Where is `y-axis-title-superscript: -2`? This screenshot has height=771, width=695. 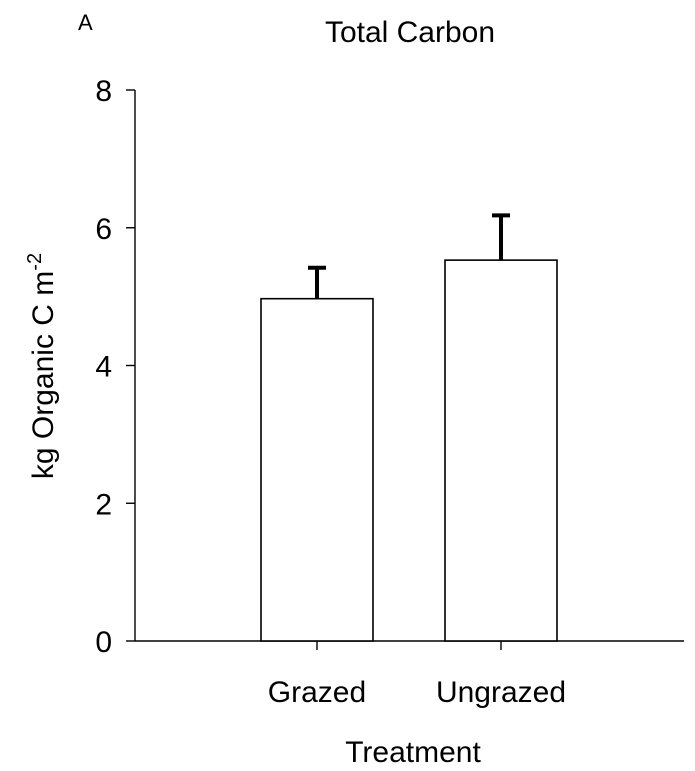 y-axis-title-superscript: -2 is located at coordinates (35, 262).